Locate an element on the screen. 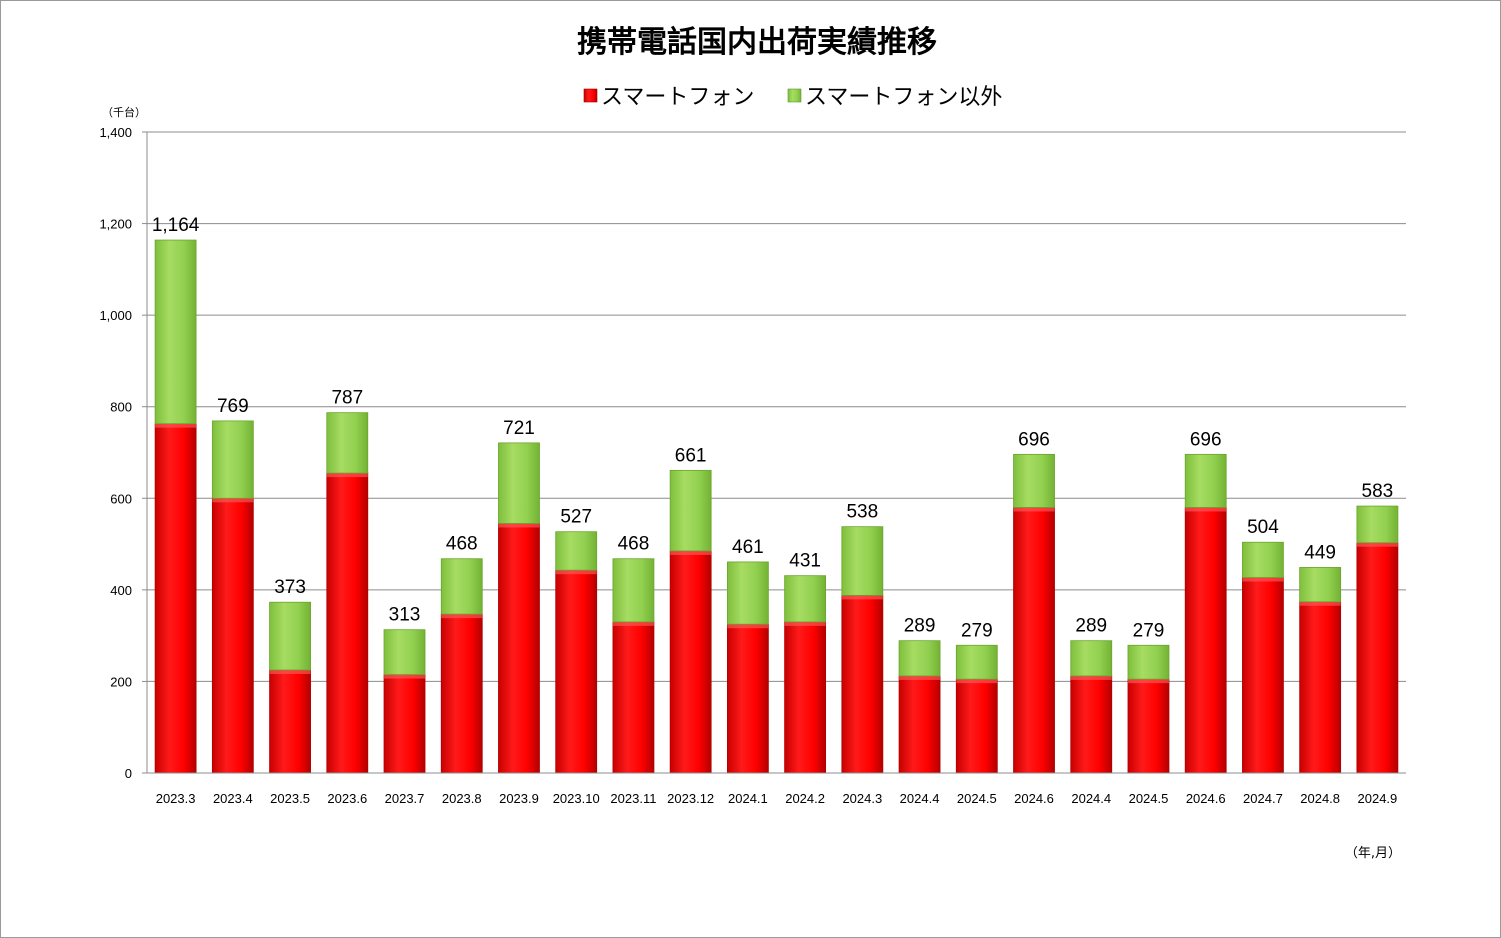 The height and width of the screenshot is (938, 1501). legend: スマートフォン スマートフォン以外 is located at coordinates (792, 97).